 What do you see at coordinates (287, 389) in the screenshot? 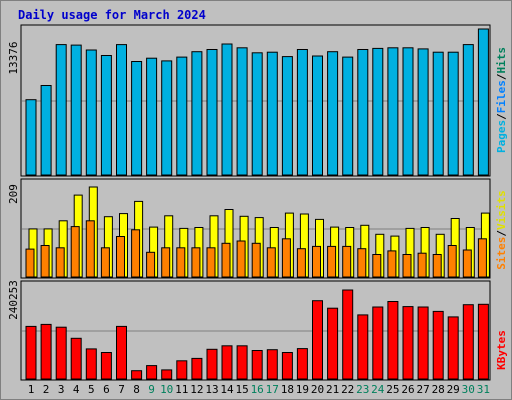
I see `x-tick-label: 18` at bounding box center [287, 389].